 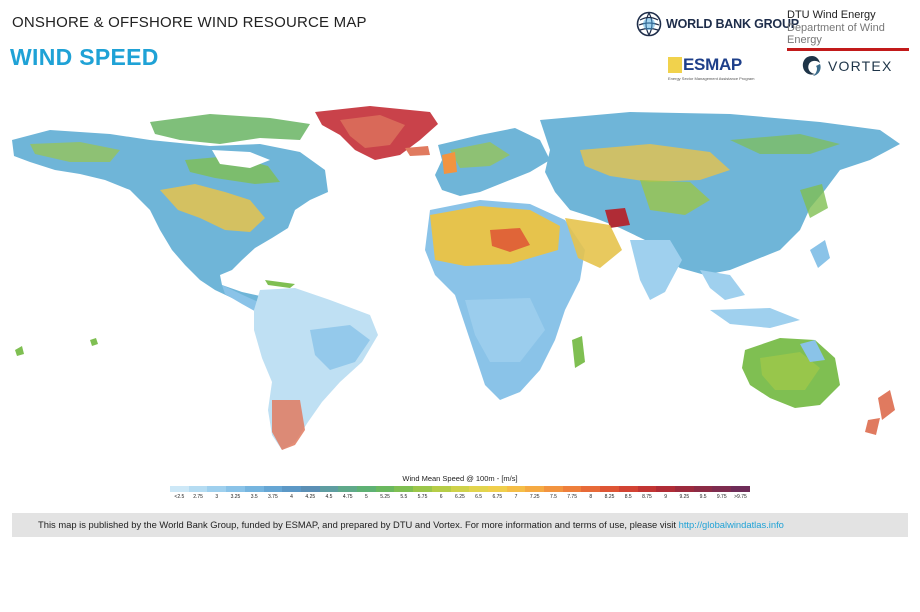 I want to click on legend-tick-label: 7.25, so click(x=534, y=497).